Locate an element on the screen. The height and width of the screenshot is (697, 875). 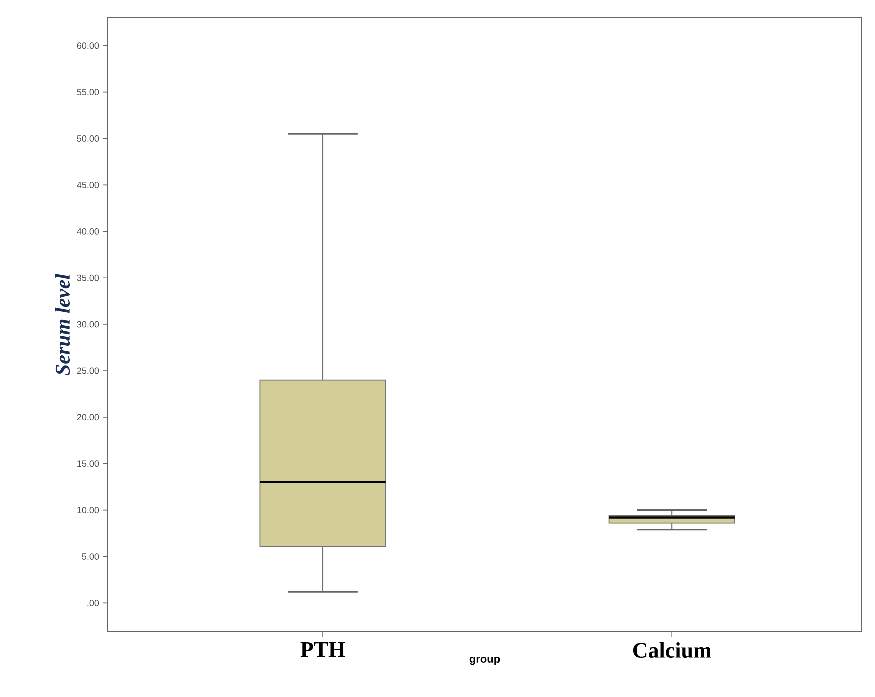
y-tick-label: 60.00 is located at coordinates (88, 46).